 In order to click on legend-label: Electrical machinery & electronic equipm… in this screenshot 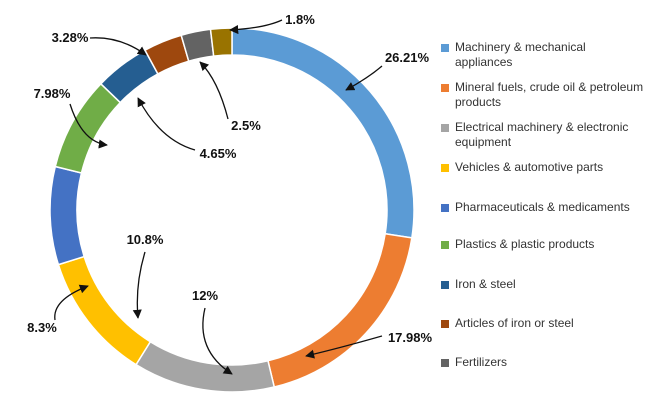, I will do `click(542, 134)`.